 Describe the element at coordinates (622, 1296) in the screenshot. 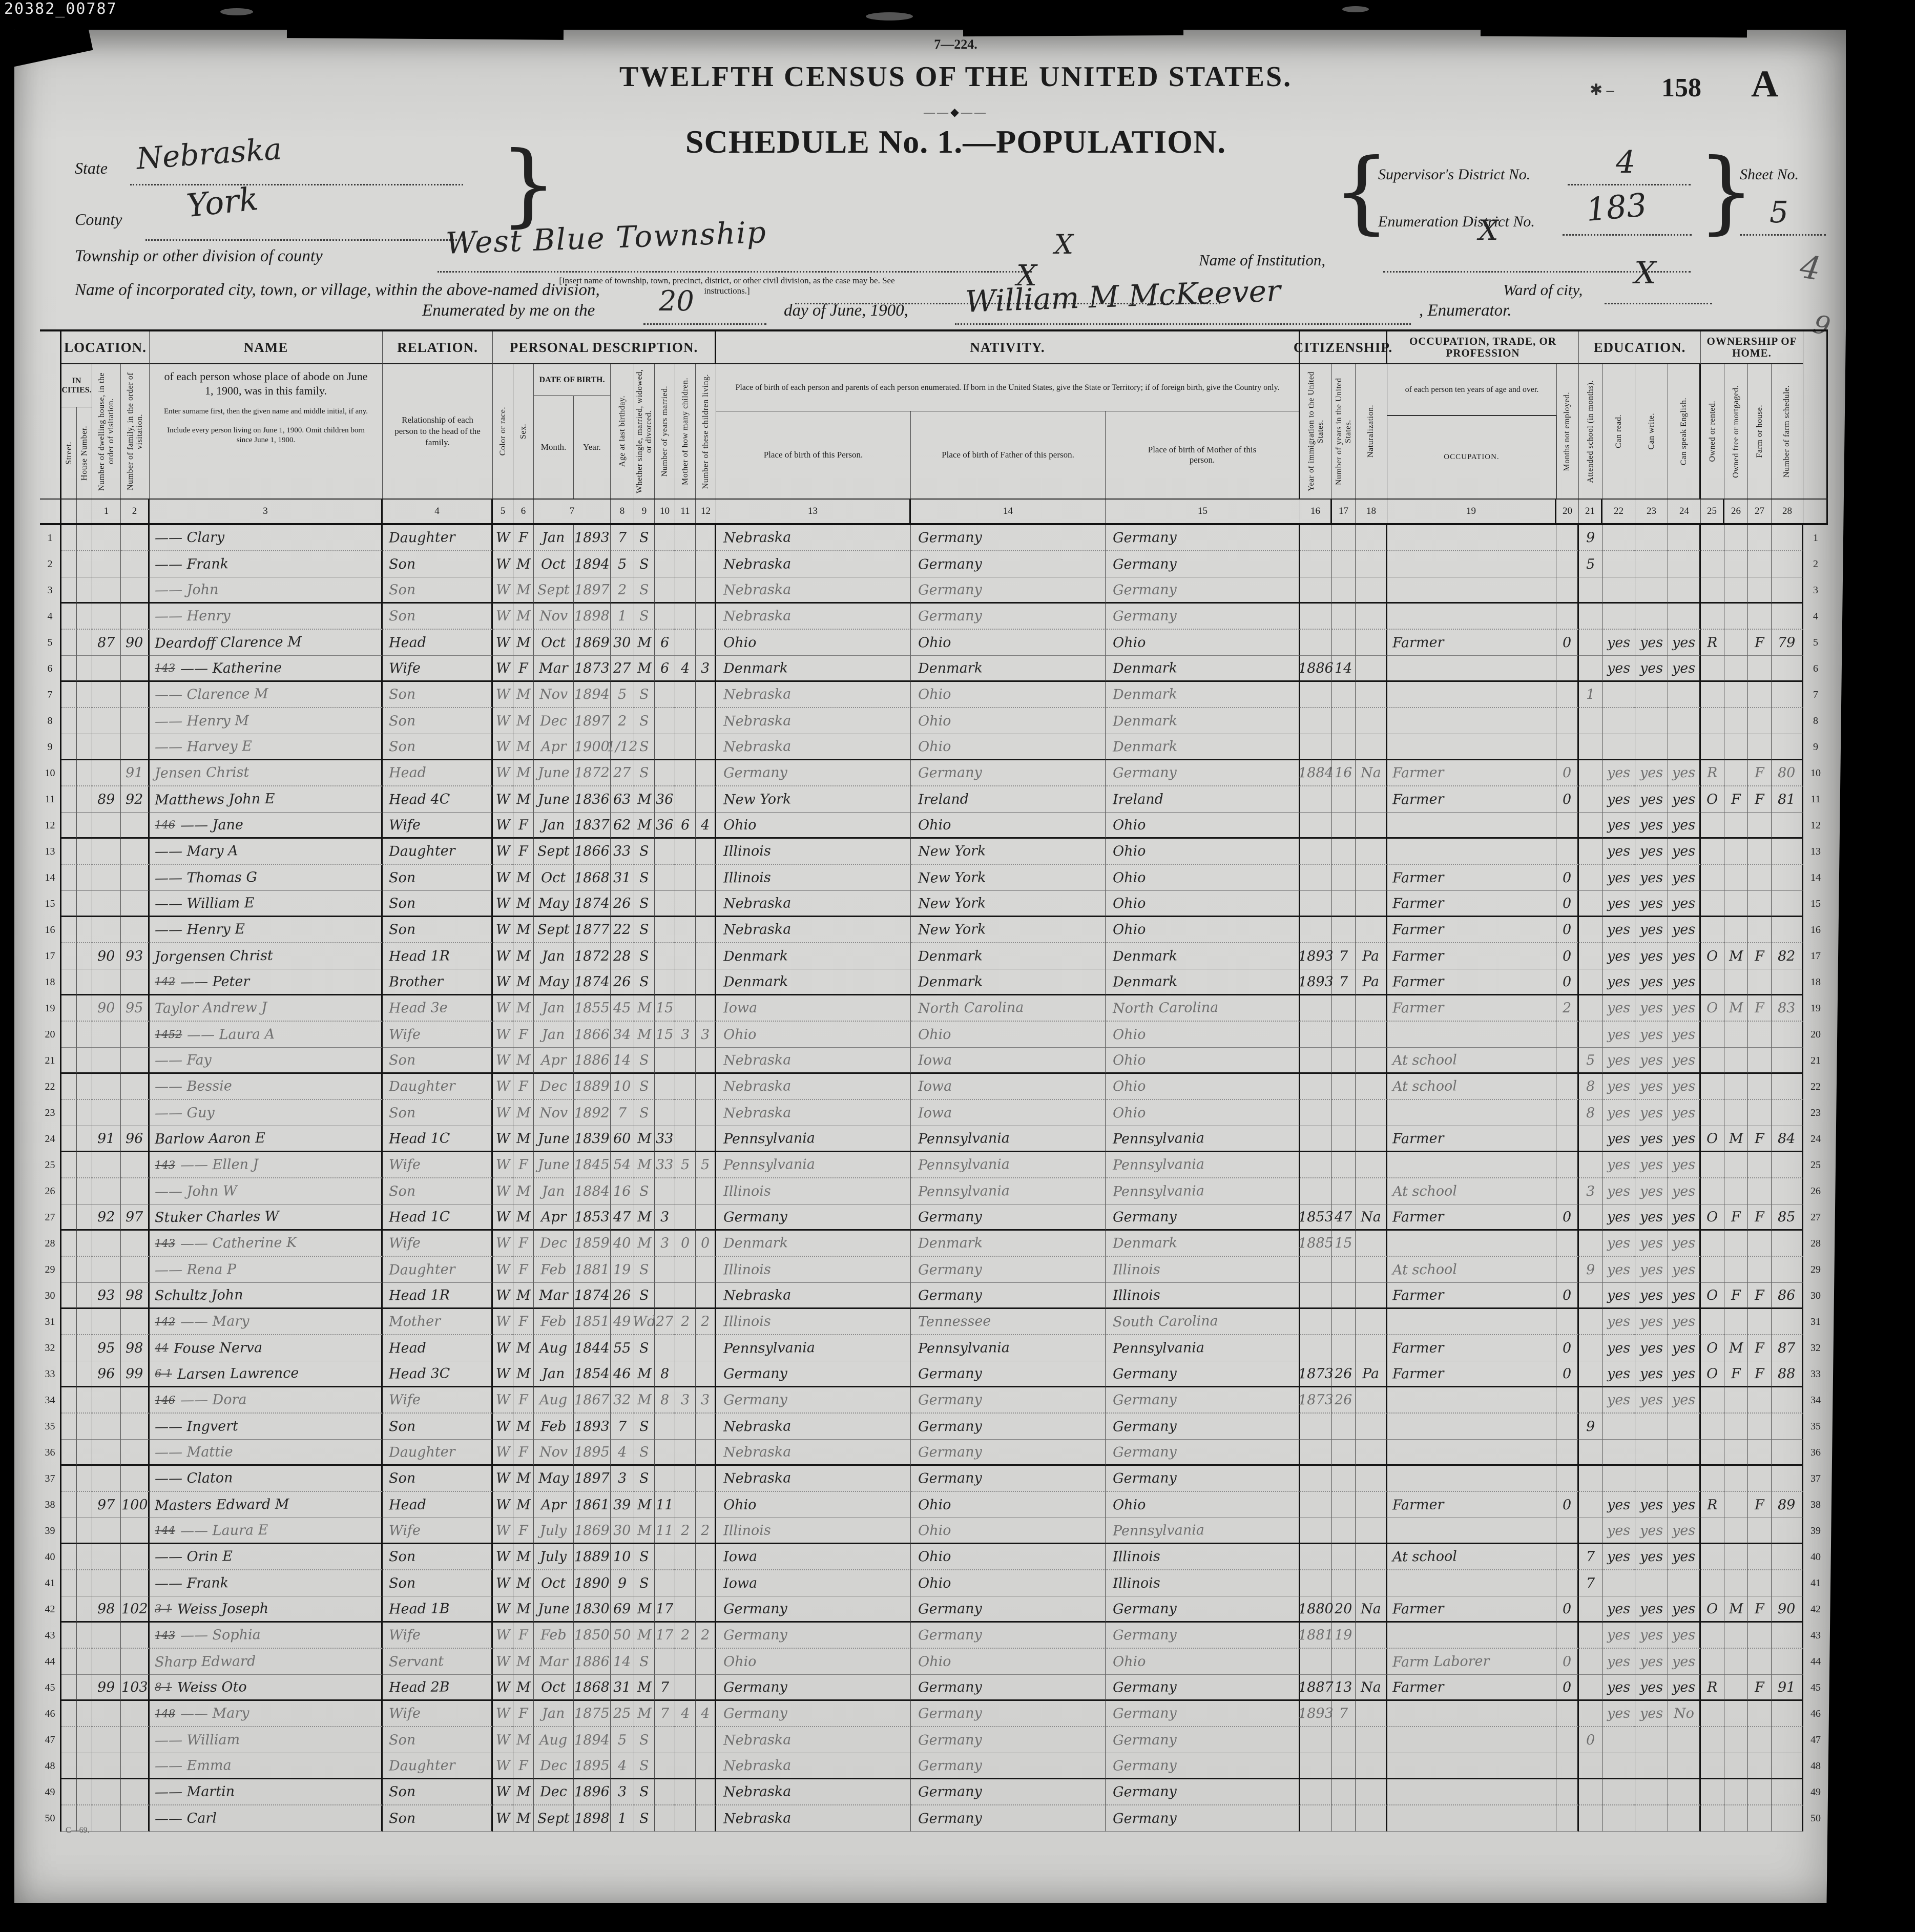

I see `cell: 26` at that location.